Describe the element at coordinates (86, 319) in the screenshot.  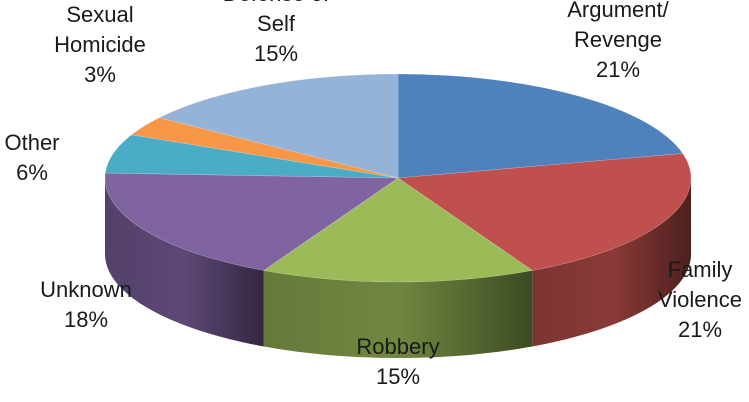
I see `slice-percent: 18%` at that location.